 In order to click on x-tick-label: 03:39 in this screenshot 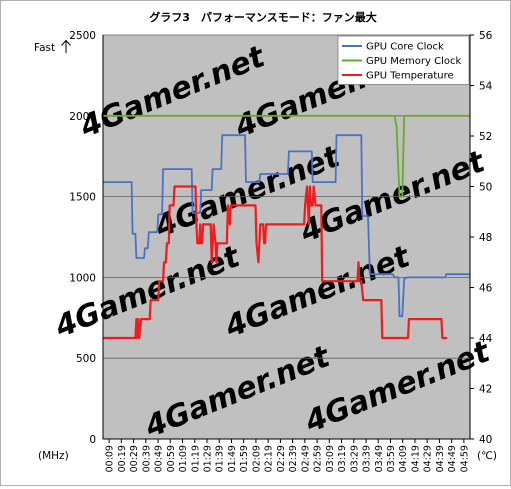, I will do `click(367, 458)`.